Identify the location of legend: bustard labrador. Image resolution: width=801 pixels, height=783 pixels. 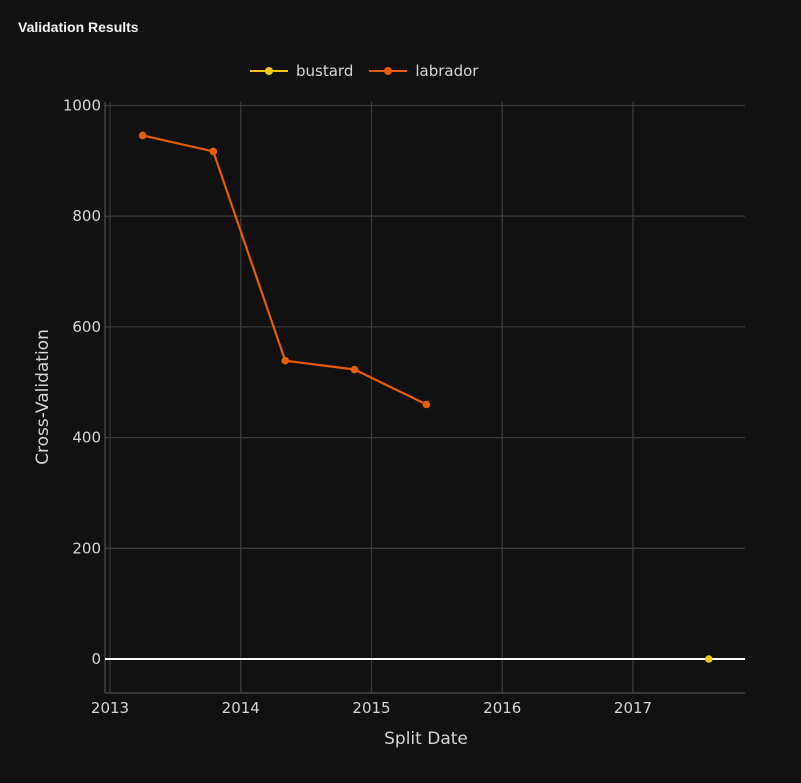
(372, 71).